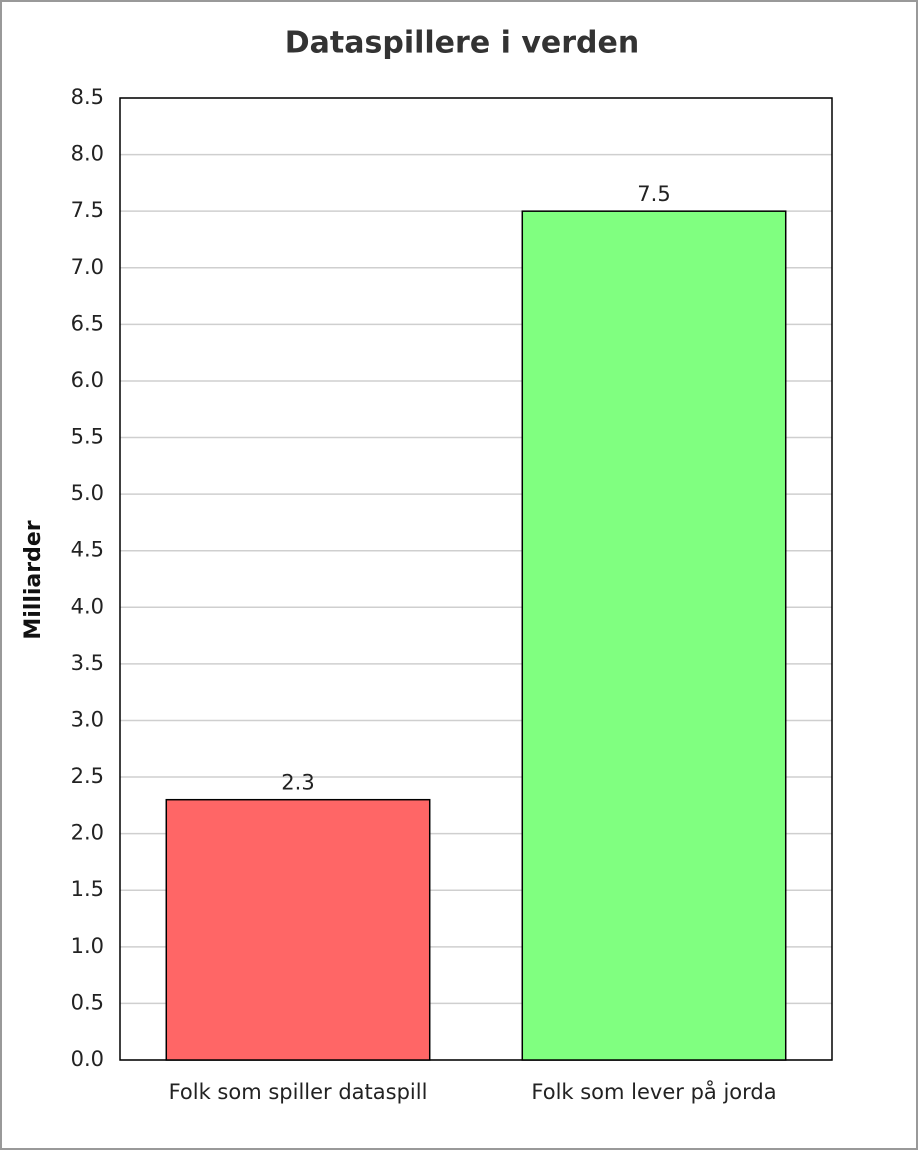  Describe the element at coordinates (462, 43) in the screenshot. I see `chart-title: Dataspillere i verden` at that location.